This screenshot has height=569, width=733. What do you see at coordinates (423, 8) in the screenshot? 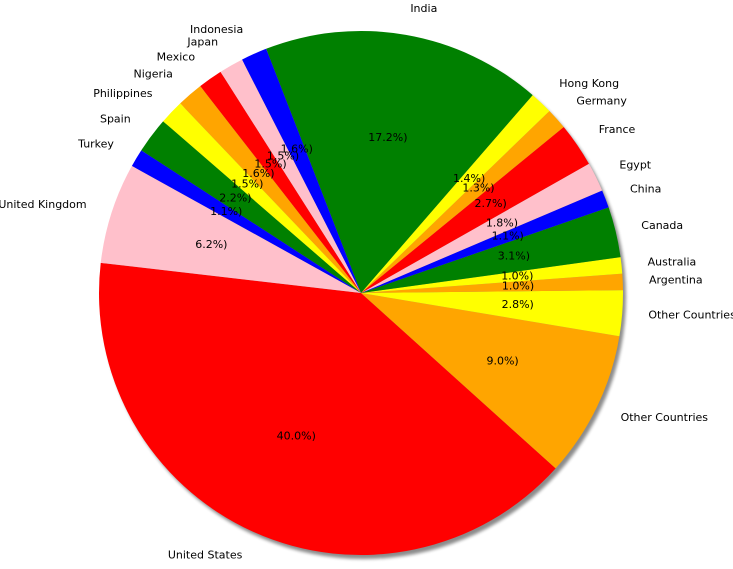
I see `slice-label: India` at bounding box center [423, 8].